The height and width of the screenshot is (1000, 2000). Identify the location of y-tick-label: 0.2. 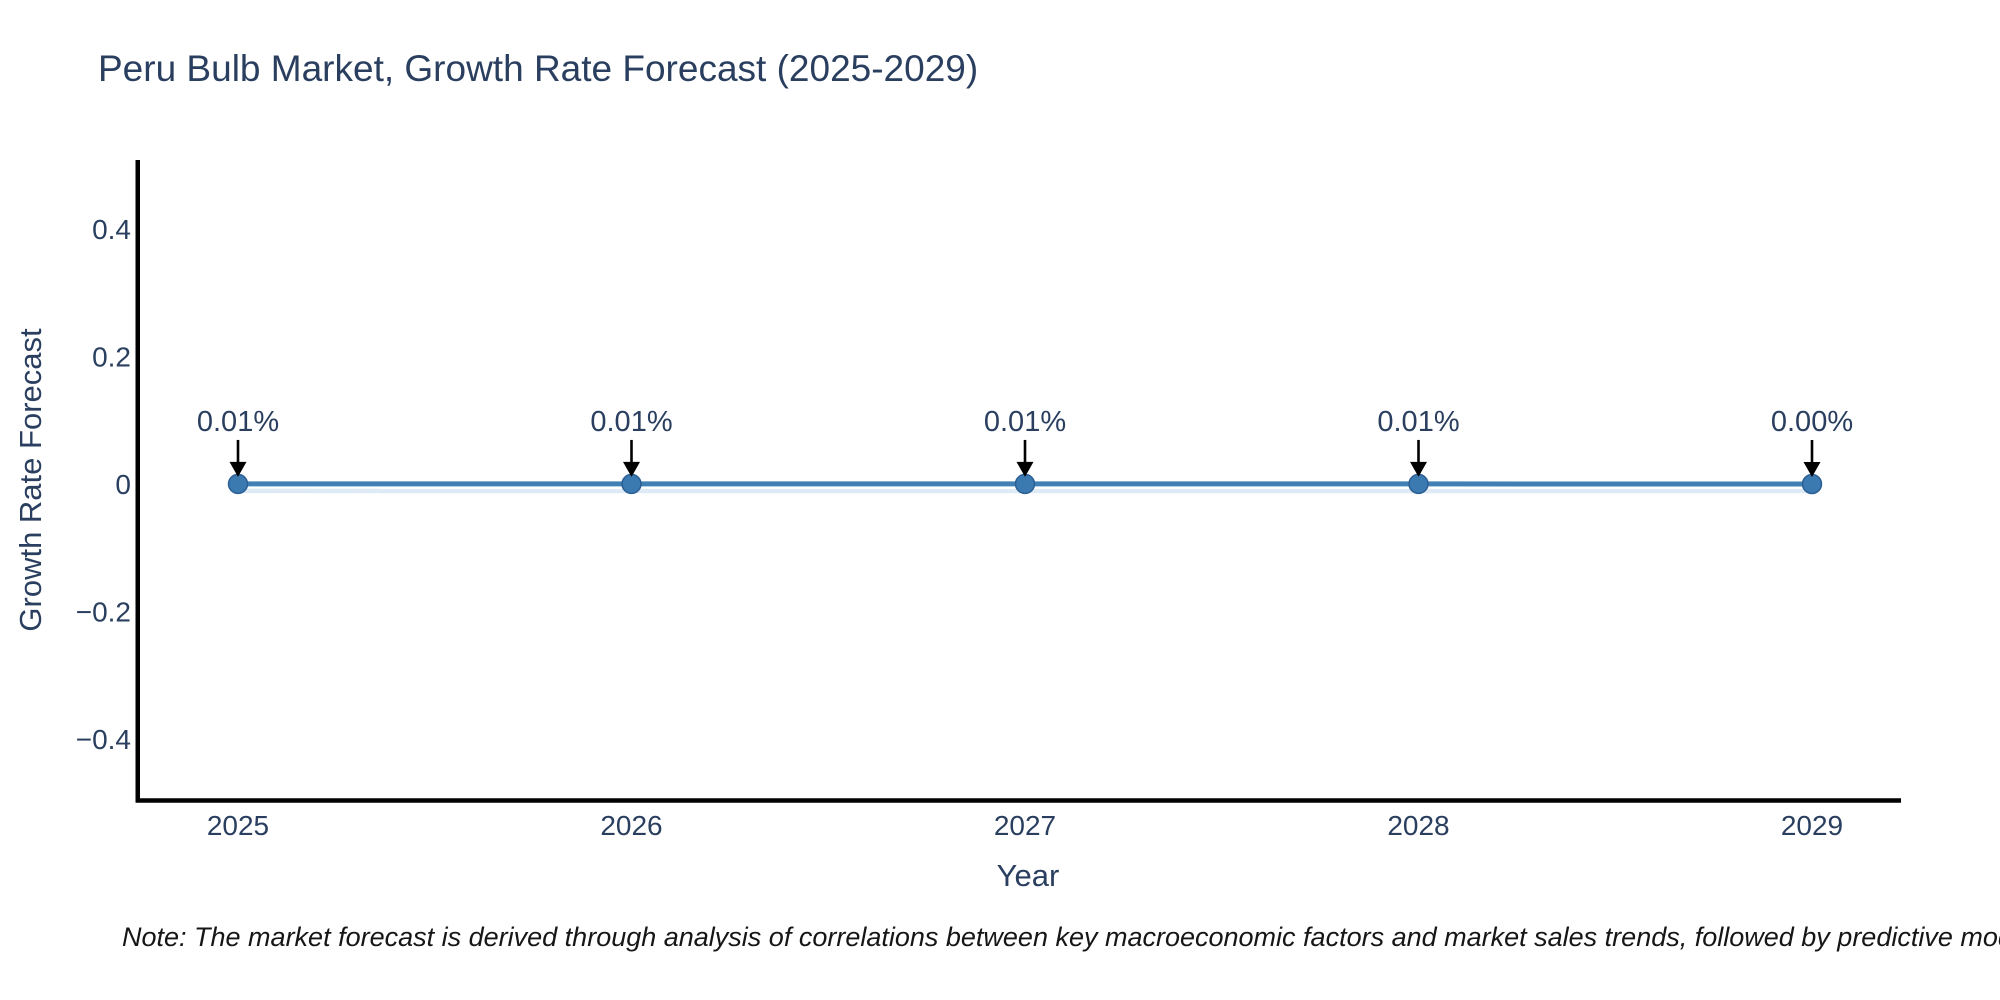
(111, 357).